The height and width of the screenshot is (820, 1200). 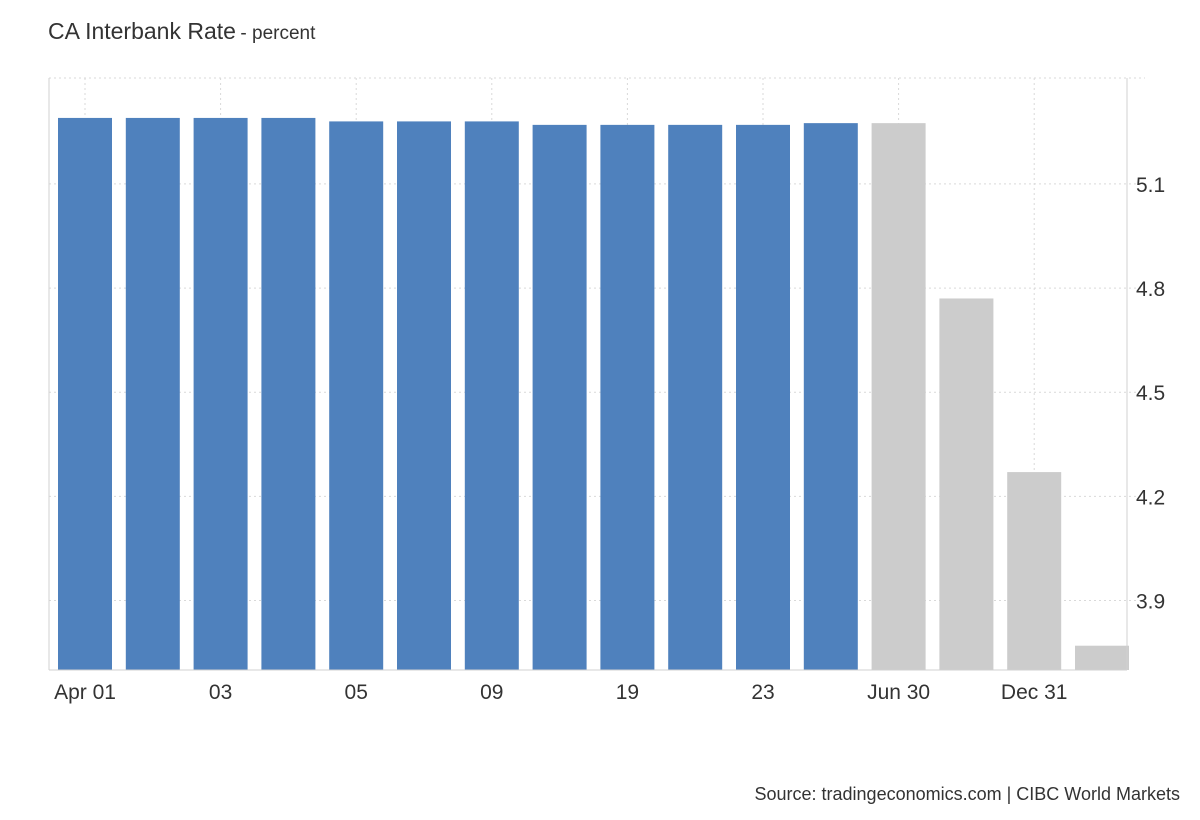 What do you see at coordinates (627, 692) in the screenshot?
I see `x-tick-label: 19` at bounding box center [627, 692].